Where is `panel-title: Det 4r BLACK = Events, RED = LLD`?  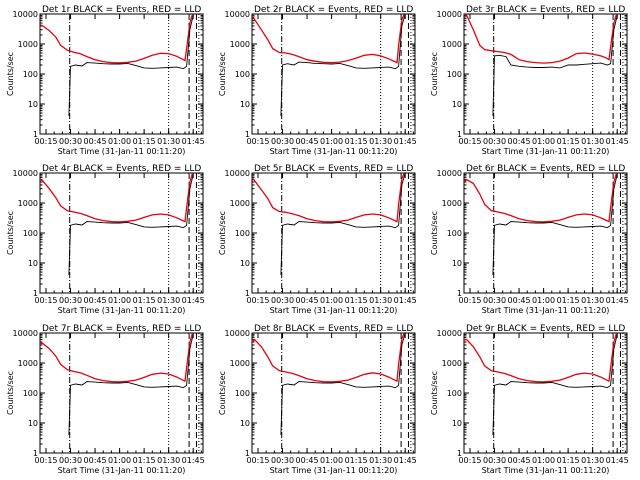
panel-title: Det 4r BLACK = Events, RED = LLD is located at coordinates (121, 169).